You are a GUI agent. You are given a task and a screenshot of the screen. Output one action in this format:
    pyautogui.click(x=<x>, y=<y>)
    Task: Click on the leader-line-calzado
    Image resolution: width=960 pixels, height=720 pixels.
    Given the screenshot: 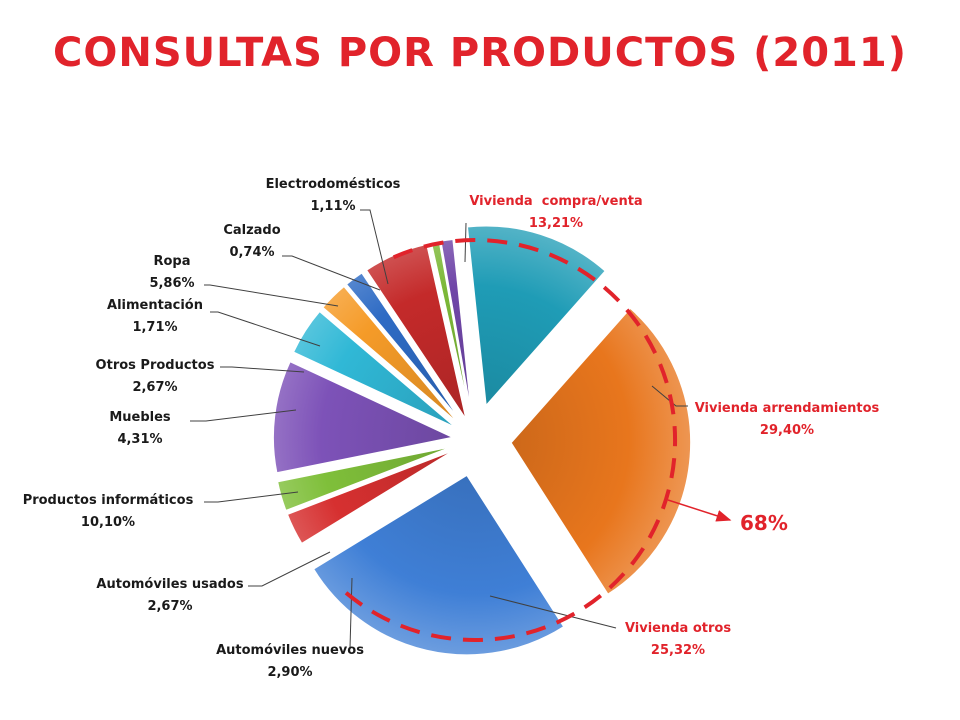 What is the action you would take?
    pyautogui.click(x=331, y=273)
    